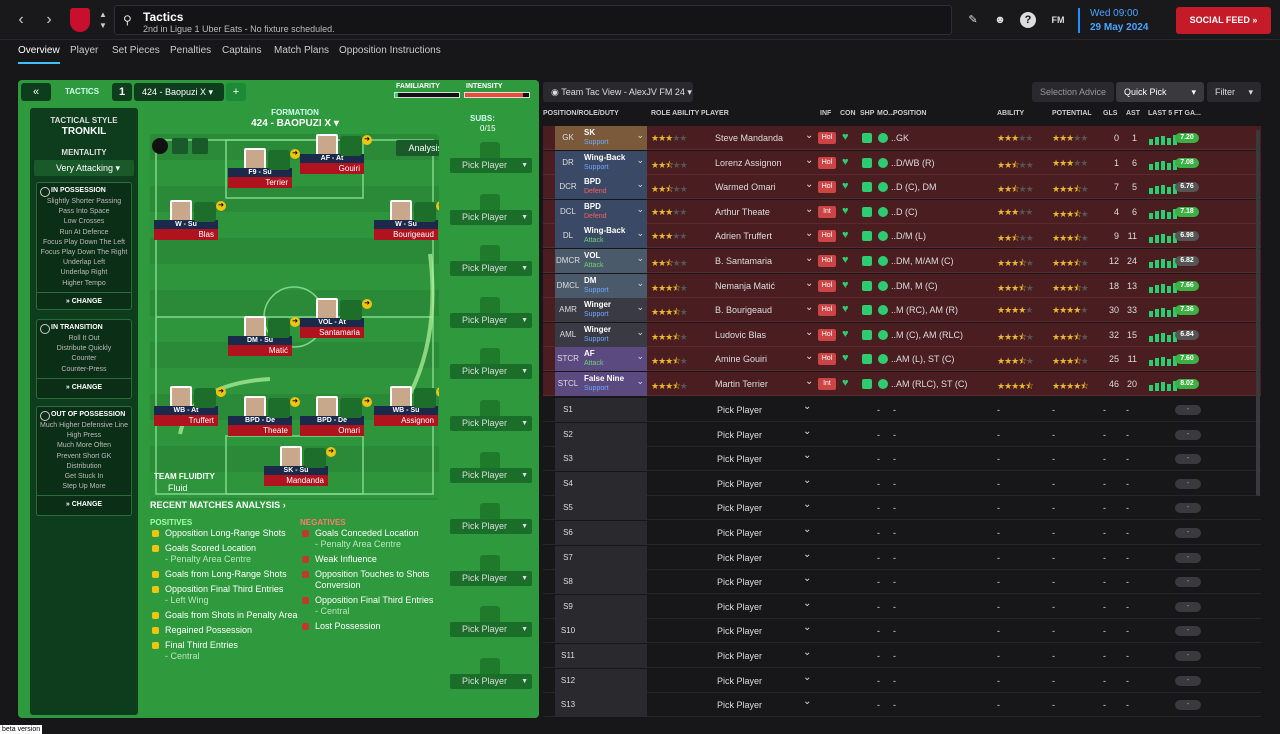 Image resolution: width=1280 pixels, height=734 pixels. What do you see at coordinates (390, 50) in the screenshot?
I see `tab-opposition-instructions: Opposition Instructions` at bounding box center [390, 50].